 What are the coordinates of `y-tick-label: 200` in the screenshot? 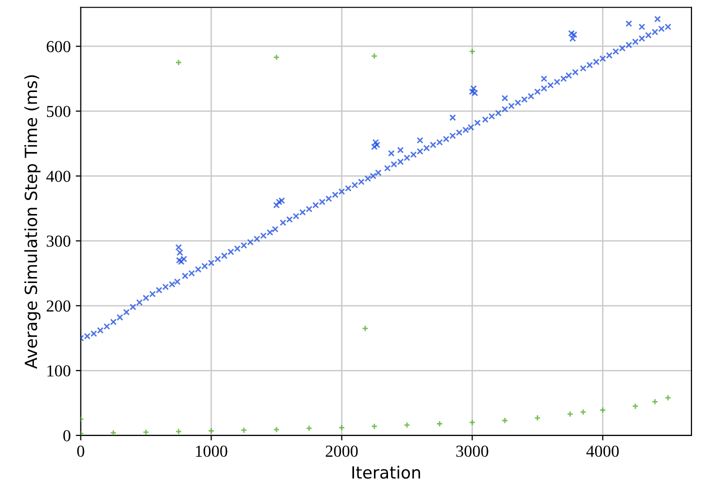 It's located at (58, 306).